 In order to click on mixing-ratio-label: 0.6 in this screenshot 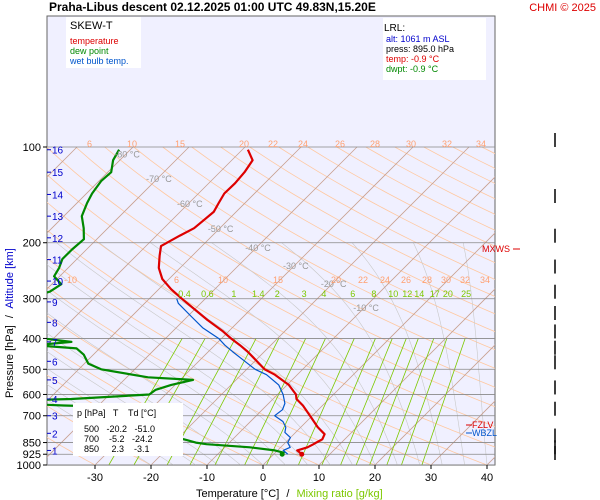, I will do `click(207, 294)`.